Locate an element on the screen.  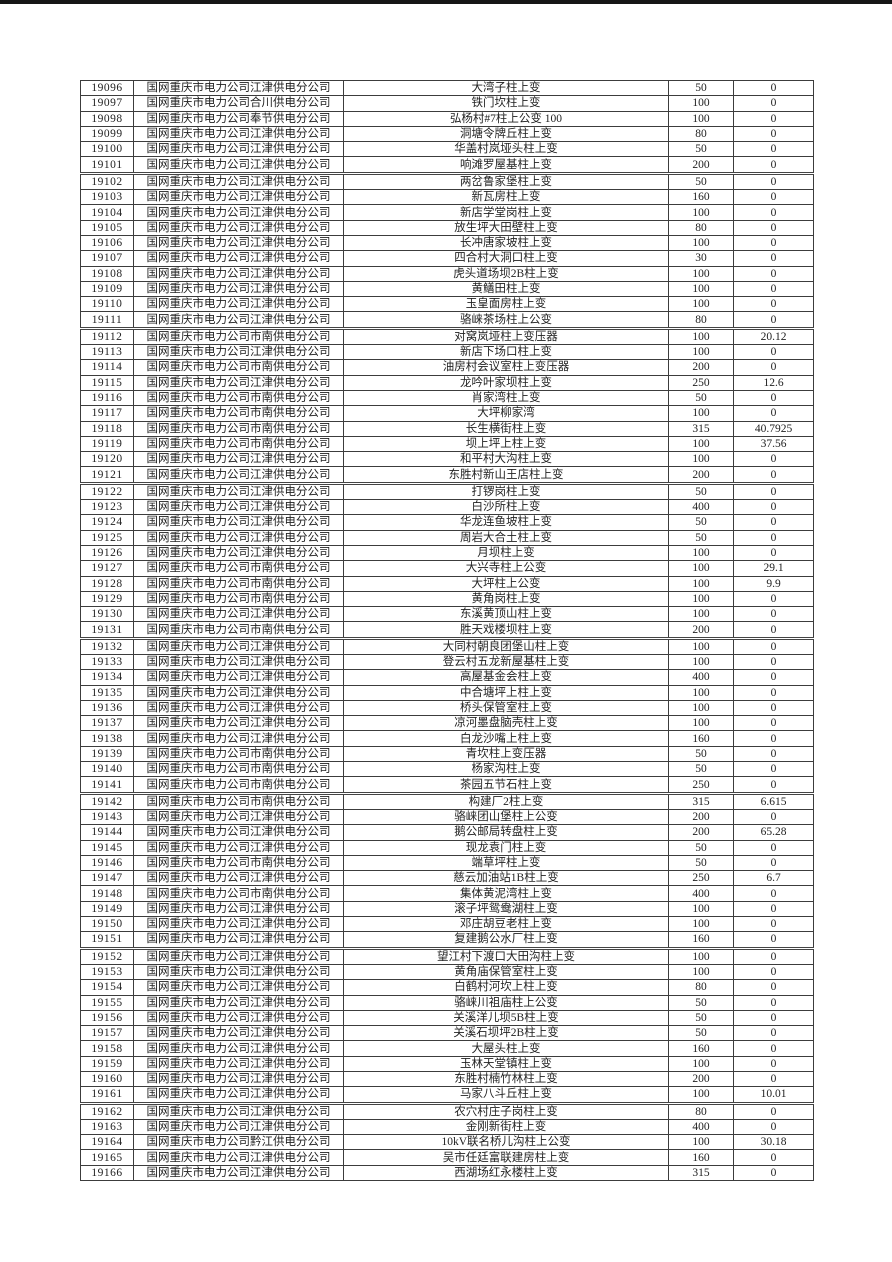
cell-name: 端草坪柱上变 is located at coordinates (506, 863).